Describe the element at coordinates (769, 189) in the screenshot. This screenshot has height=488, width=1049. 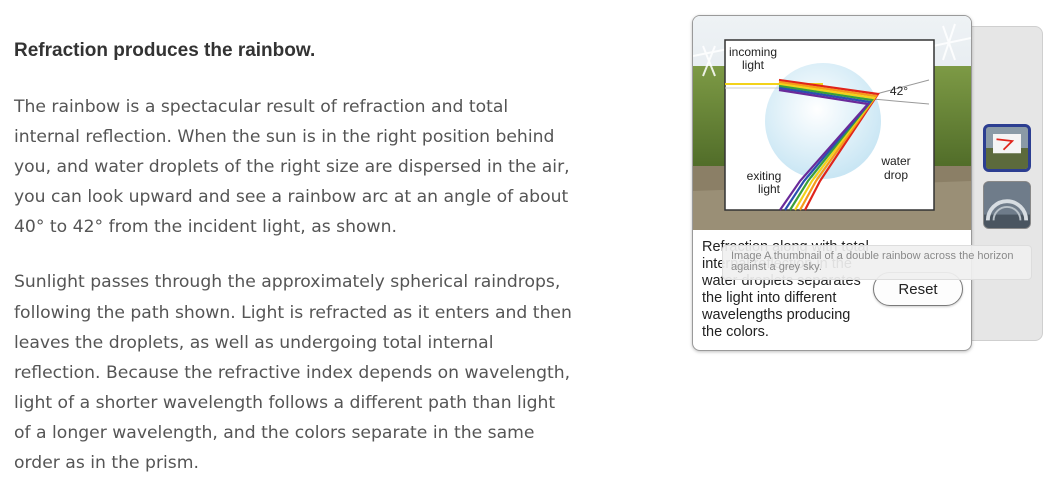
I see `label-exiting-2: light` at that location.